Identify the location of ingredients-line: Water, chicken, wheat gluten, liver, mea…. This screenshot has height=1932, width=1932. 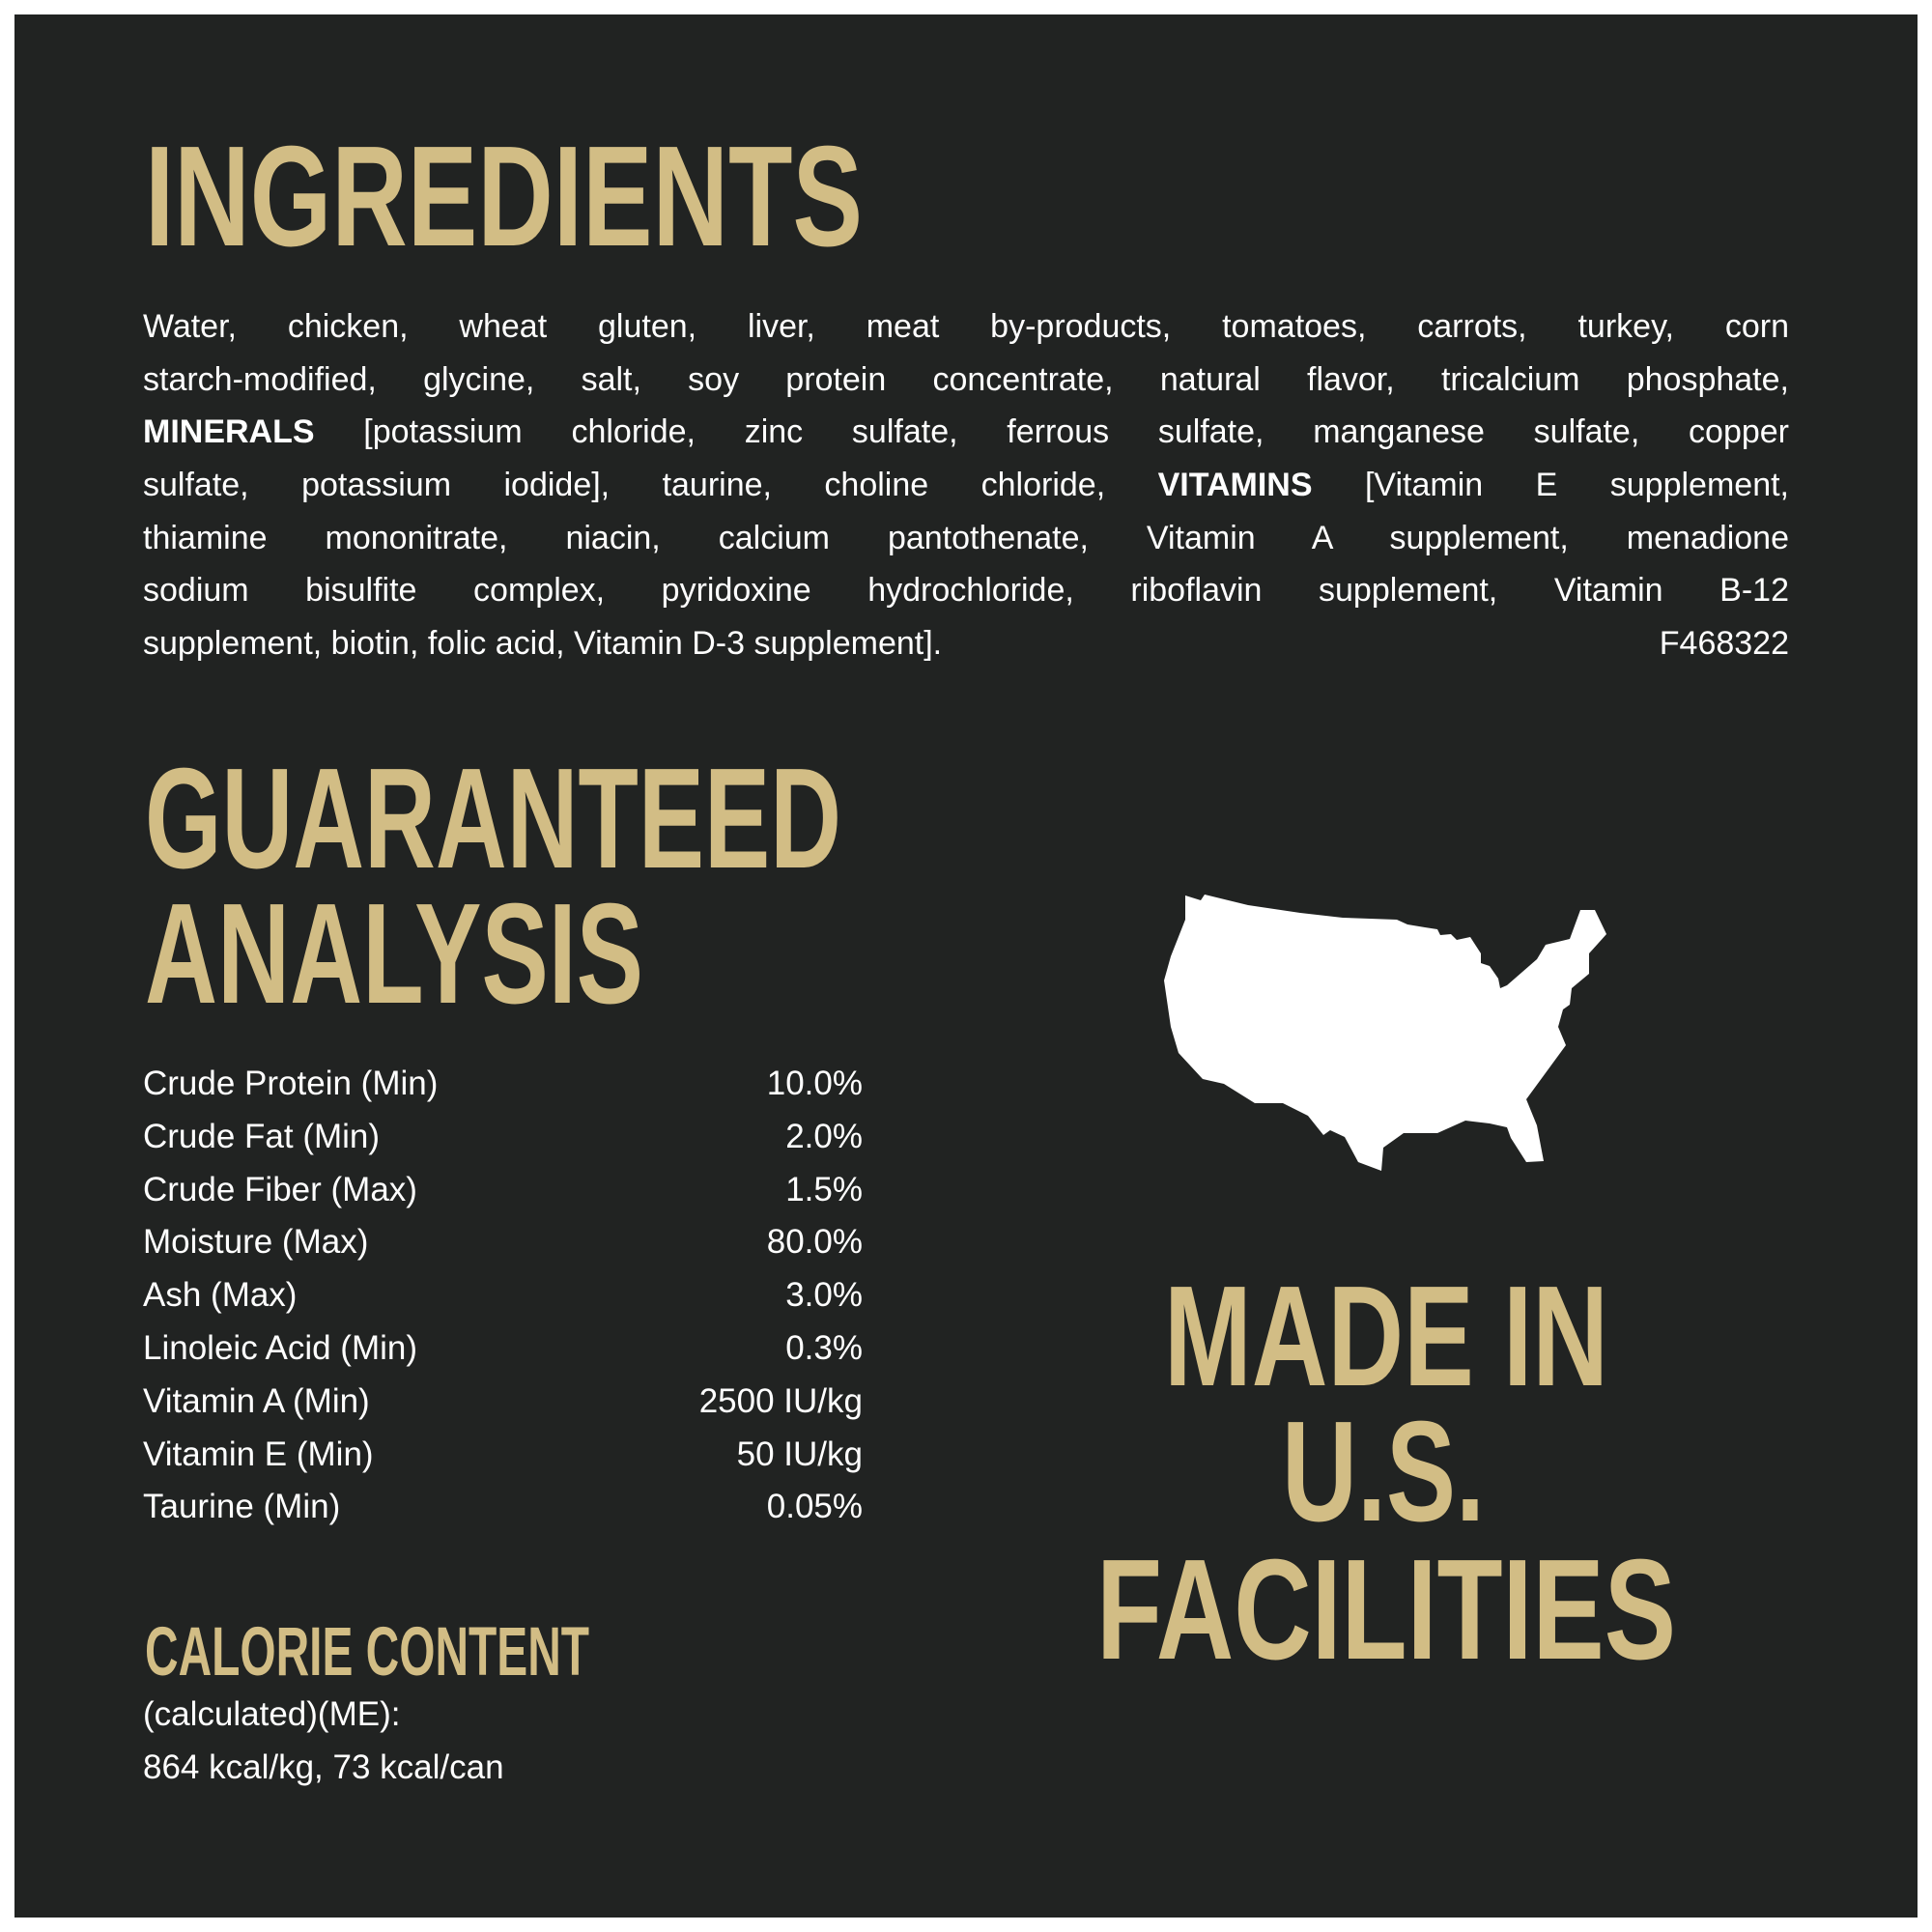
(966, 327).